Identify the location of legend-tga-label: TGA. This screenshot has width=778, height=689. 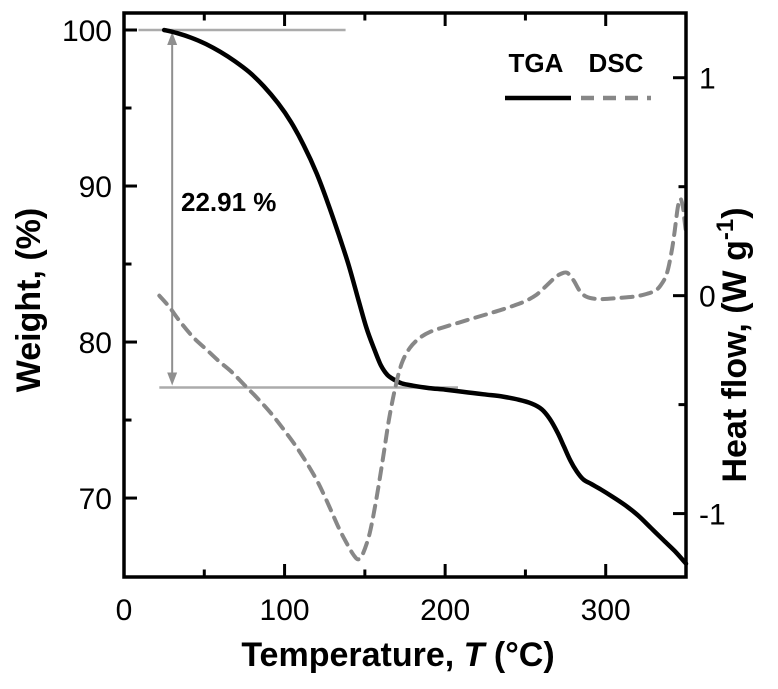
(536, 63).